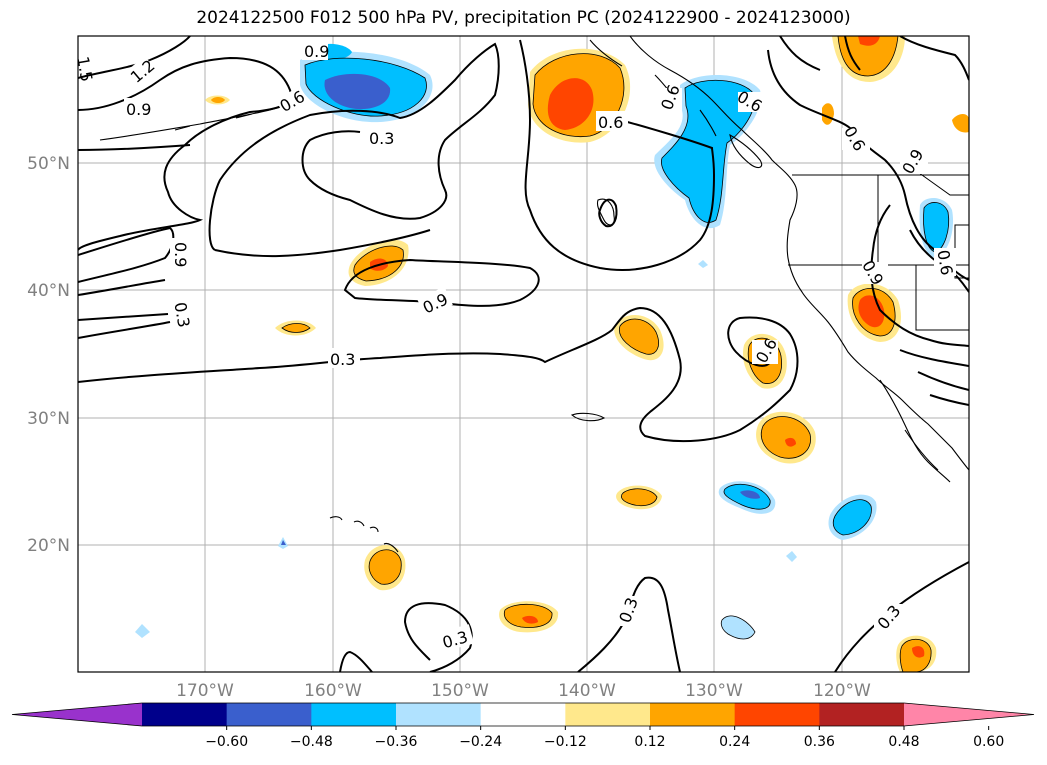 Image resolution: width=1047 pixels, height=765 pixels. I want to click on colorbar-tick-label: 0.48, so click(903, 742).